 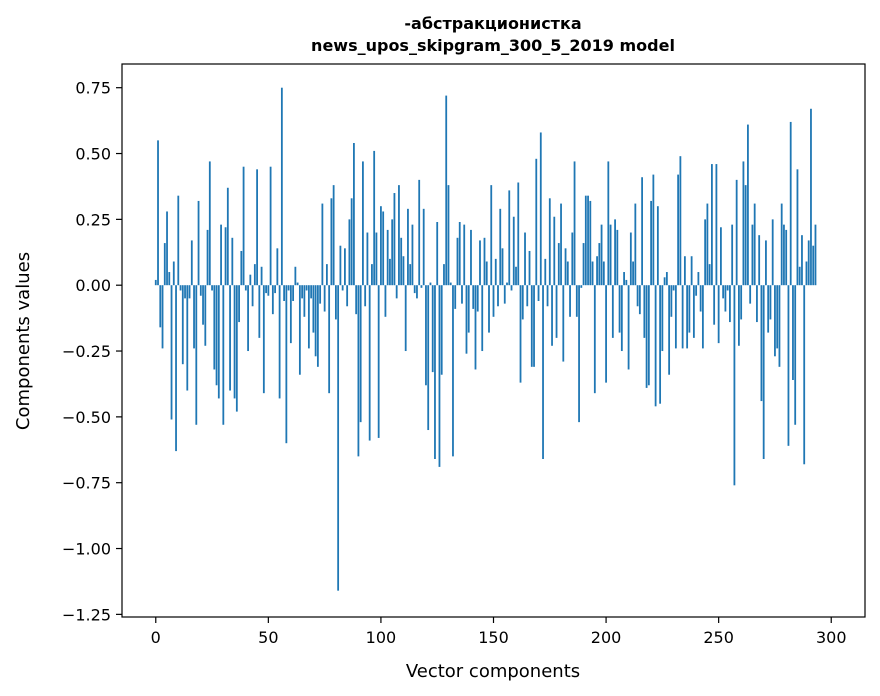 What do you see at coordinates (23, 341) in the screenshot?
I see `y-axis-label: Components values` at bounding box center [23, 341].